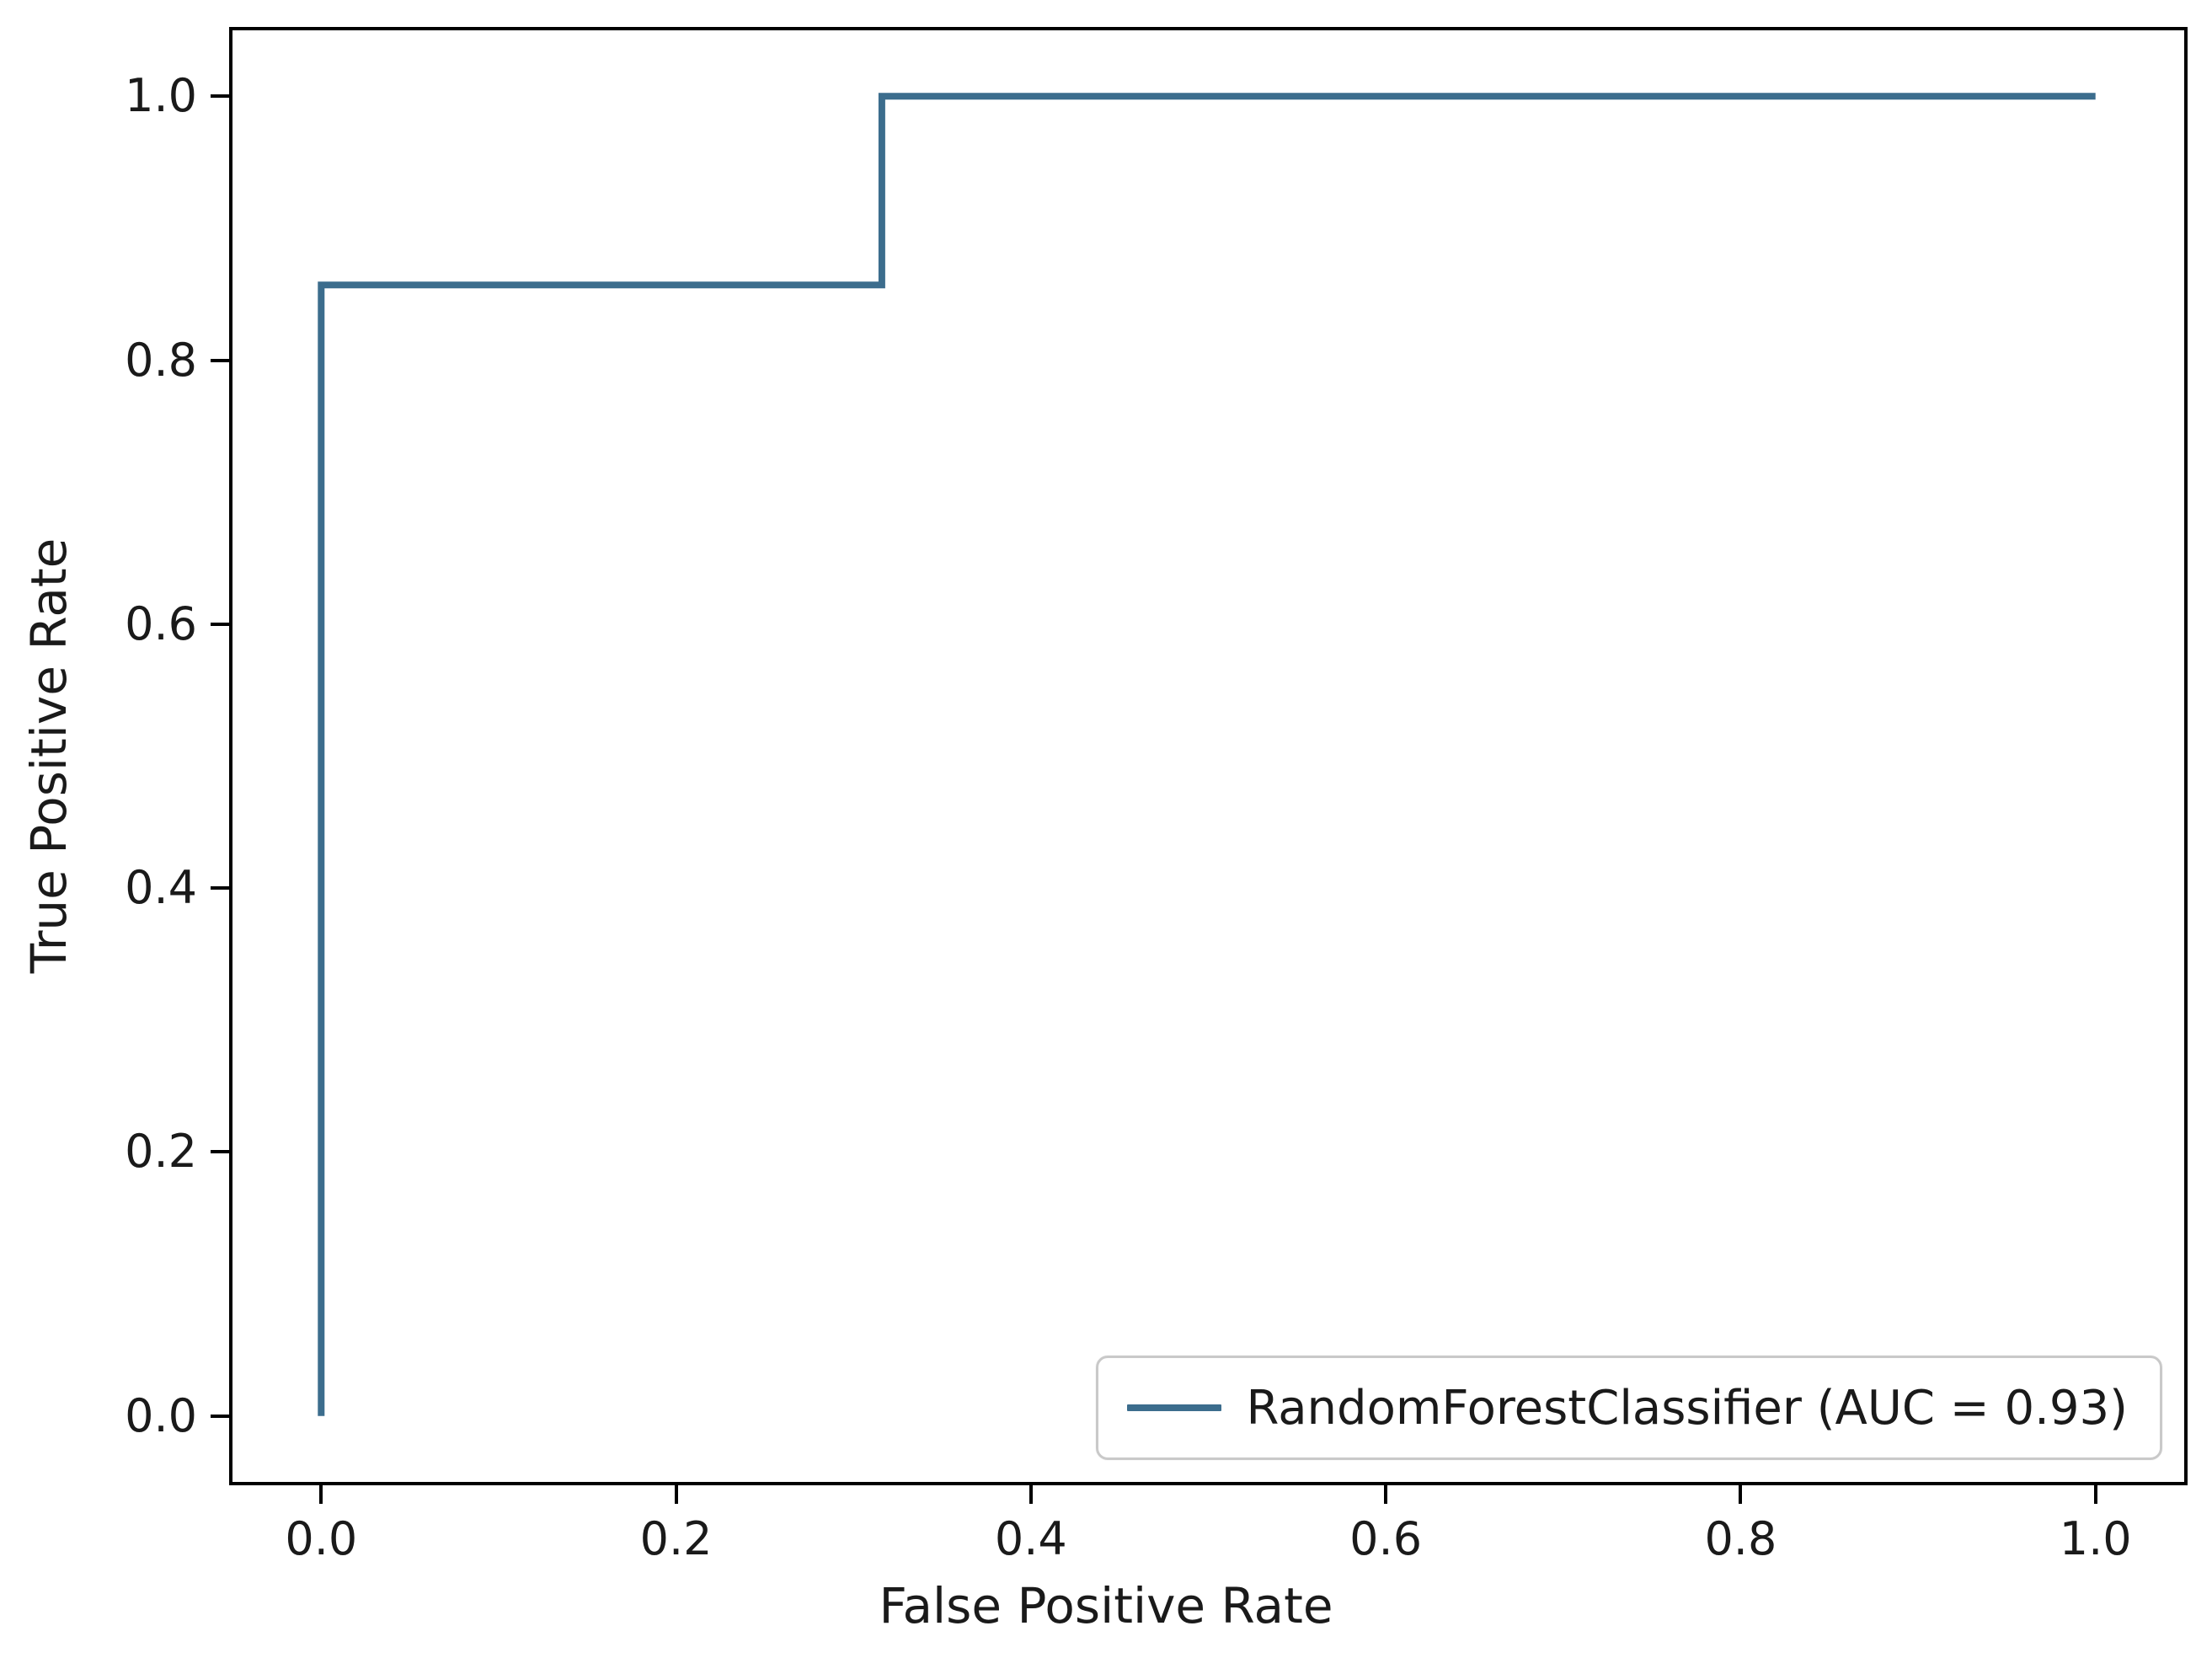 This screenshot has width=2212, height=1658. I want to click on y-tick-label: 0.2, so click(161, 1152).